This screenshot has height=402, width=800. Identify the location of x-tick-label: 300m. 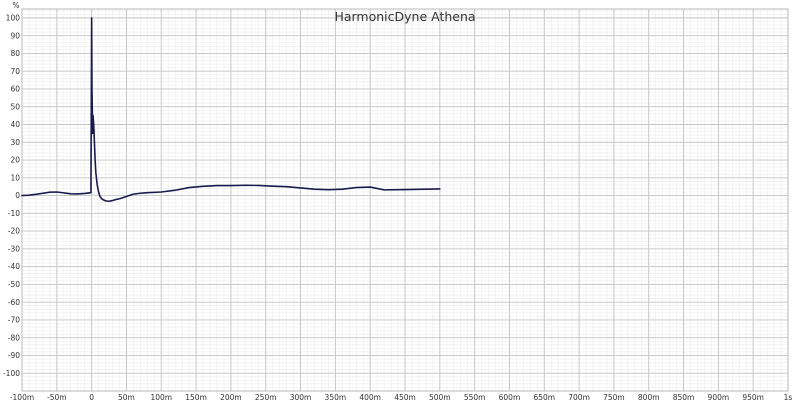
(301, 397).